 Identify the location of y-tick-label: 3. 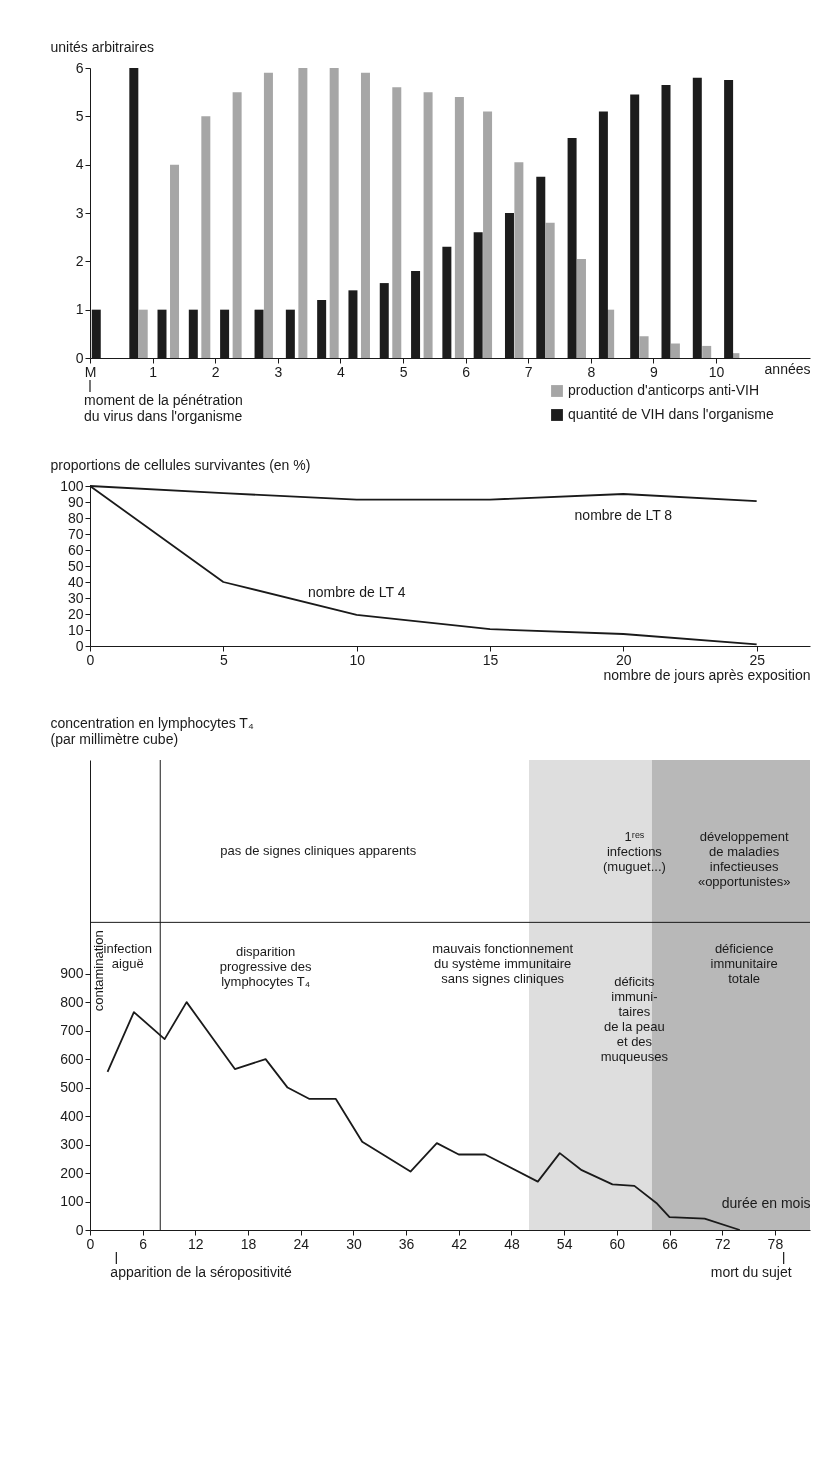
(79, 212).